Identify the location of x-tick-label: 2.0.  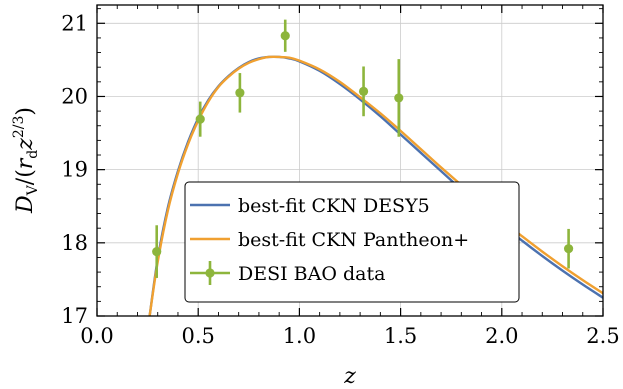
(501, 336).